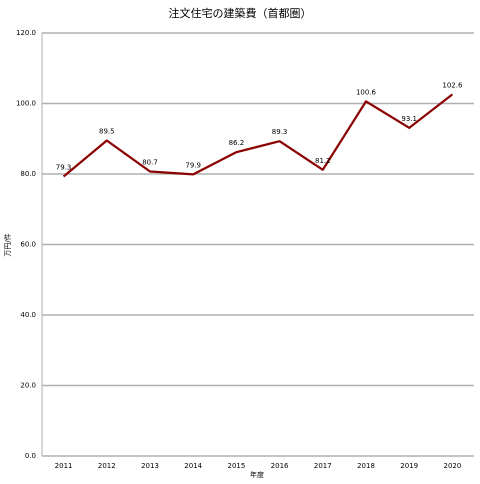 This screenshot has width=480, height=484. I want to click on x-tick-label: 2017, so click(323, 466).